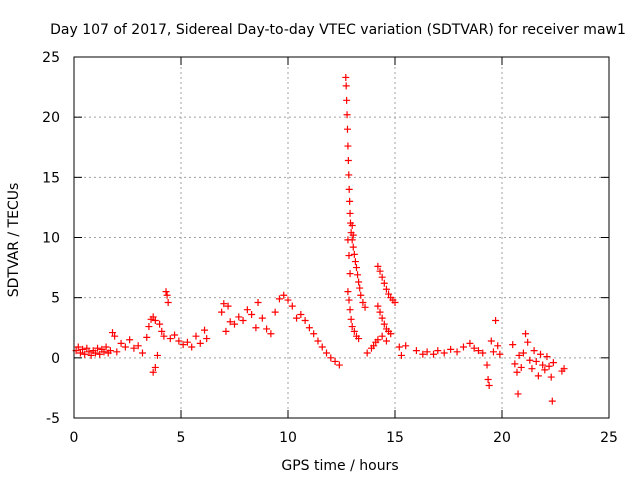 This screenshot has height=484, width=640. Describe the element at coordinates (53, 419) in the screenshot. I see `y-tick-label: -5` at that location.